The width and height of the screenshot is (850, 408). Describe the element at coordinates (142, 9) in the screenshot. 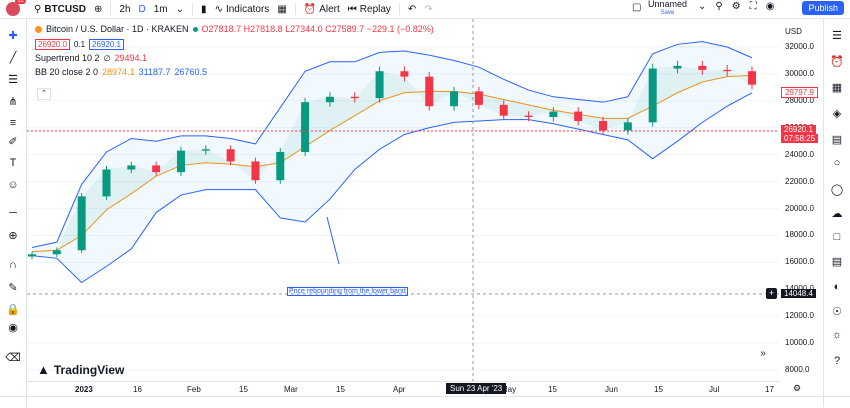

I see `interval-d: D` at that location.